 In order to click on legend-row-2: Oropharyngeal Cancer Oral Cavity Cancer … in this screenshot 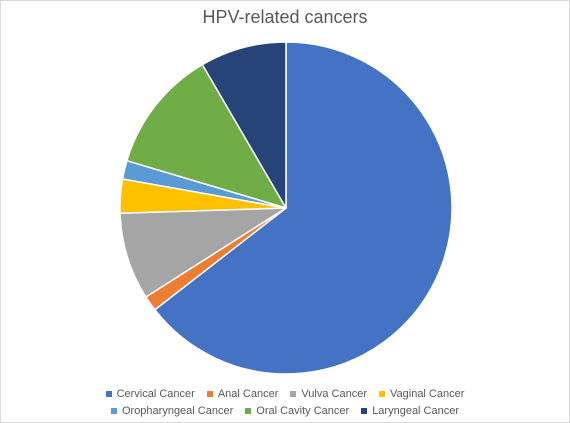, I will do `click(285, 411)`.